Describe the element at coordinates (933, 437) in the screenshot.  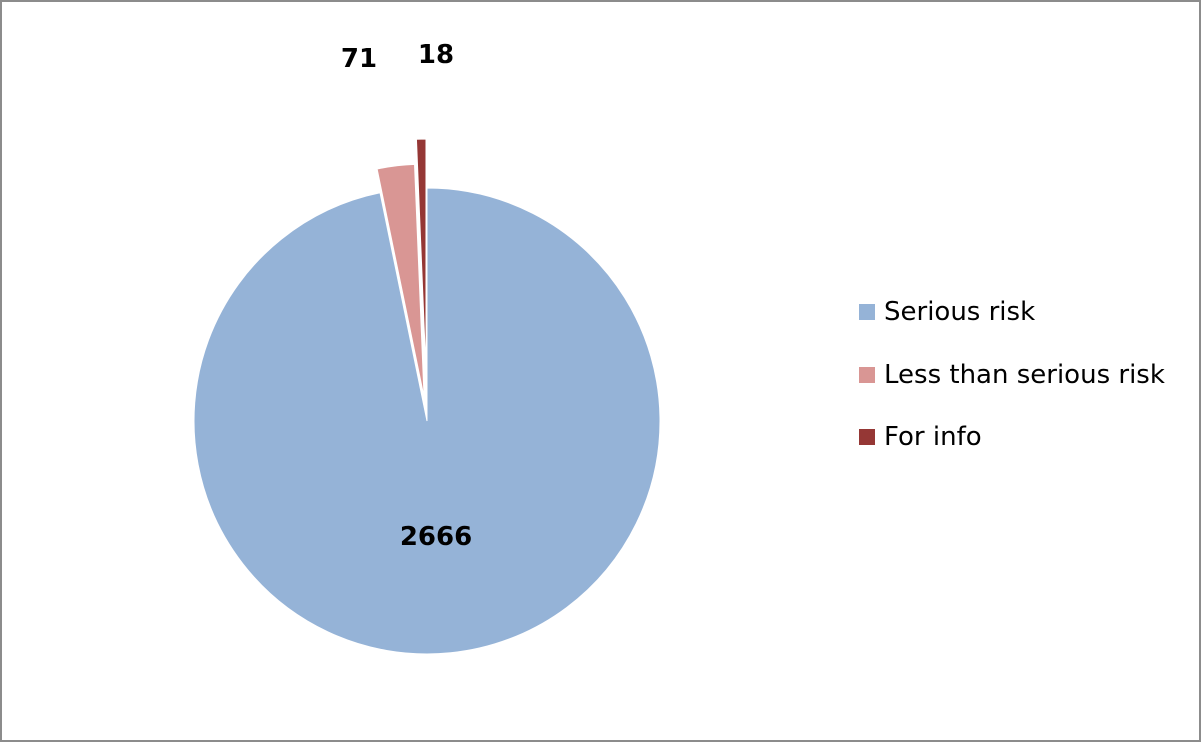
I see `legend-label-for-info: For info` at that location.